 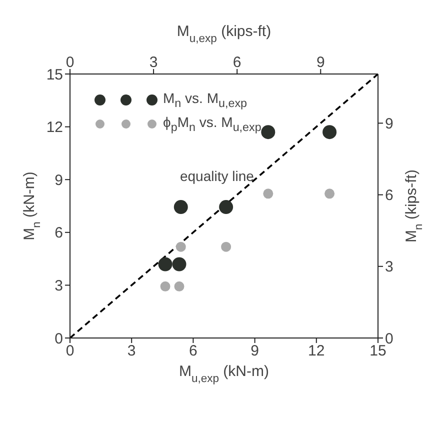 What do you see at coordinates (378, 351) in the screenshot?
I see `x-tick-label: 15` at bounding box center [378, 351].